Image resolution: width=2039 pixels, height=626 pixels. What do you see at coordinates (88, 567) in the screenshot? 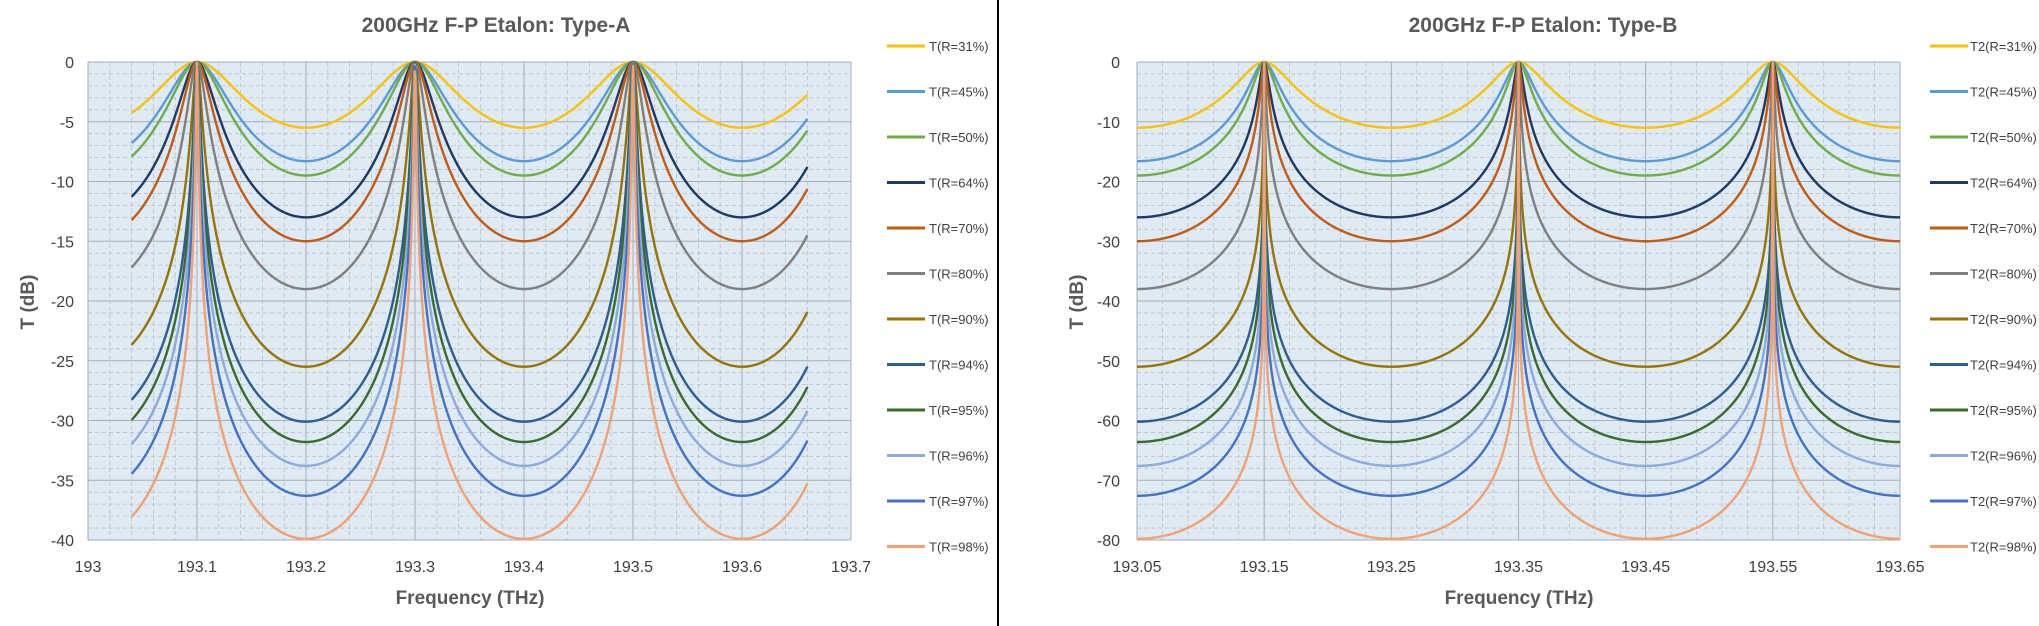
I see `x-tick-label: 193` at bounding box center [88, 567].